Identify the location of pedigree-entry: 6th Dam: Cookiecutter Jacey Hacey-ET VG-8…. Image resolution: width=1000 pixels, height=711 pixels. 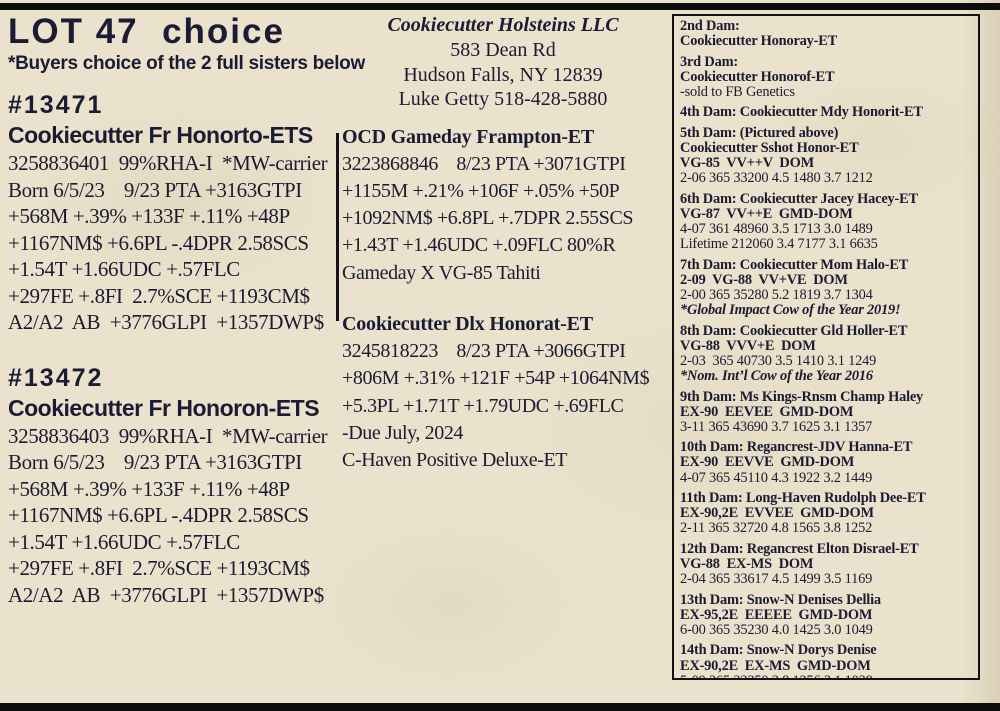
(826, 221).